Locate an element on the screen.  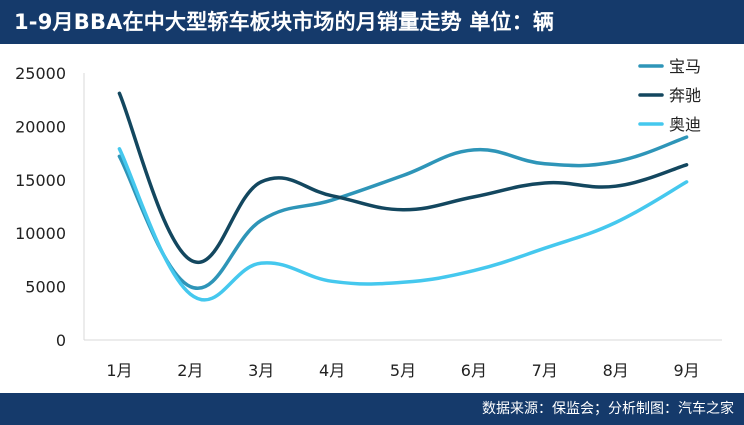
y-tick-label: 5000 is located at coordinates (45, 287).